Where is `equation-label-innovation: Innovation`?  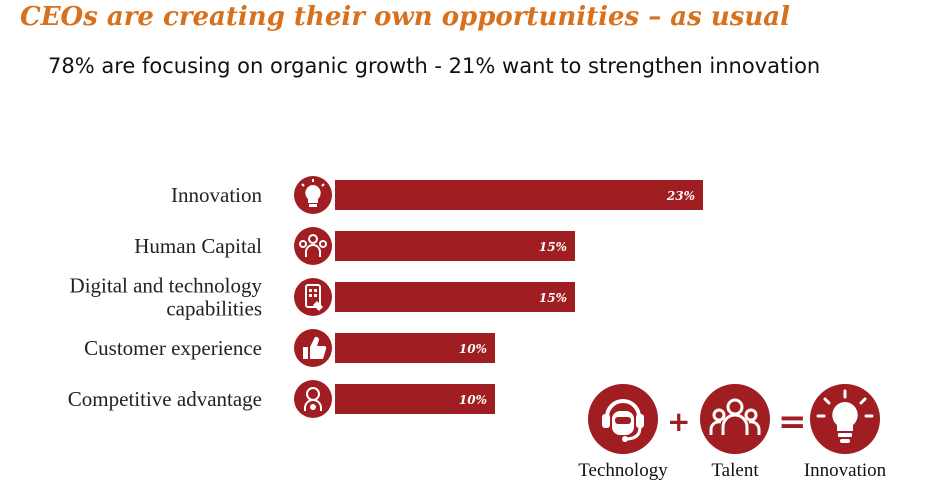 equation-label-innovation: Innovation is located at coordinates (845, 470).